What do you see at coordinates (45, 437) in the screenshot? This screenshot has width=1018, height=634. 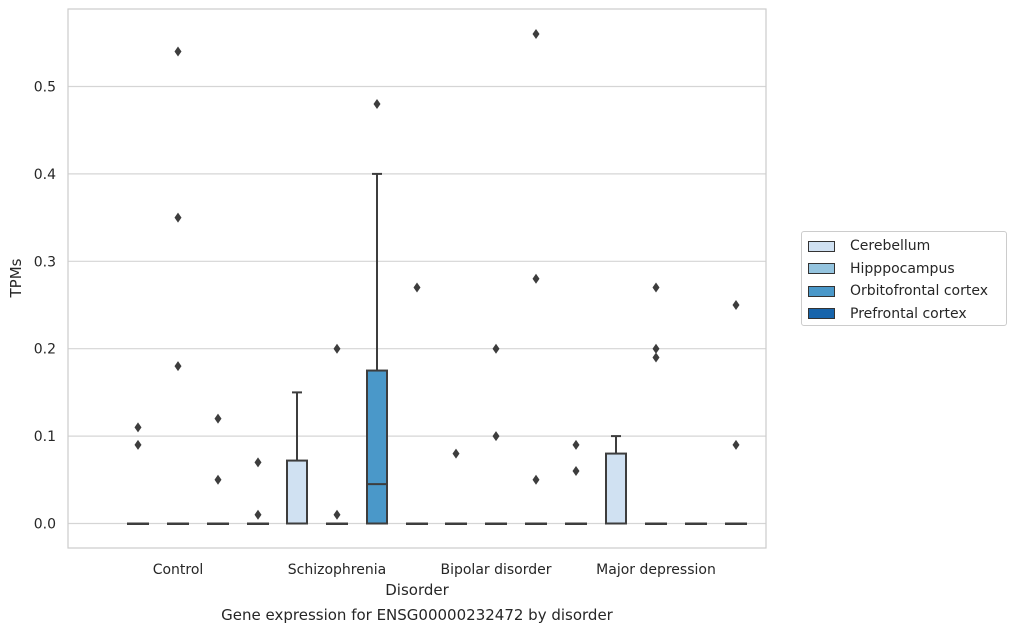 I see `y-tick-label: 0.1` at bounding box center [45, 437].